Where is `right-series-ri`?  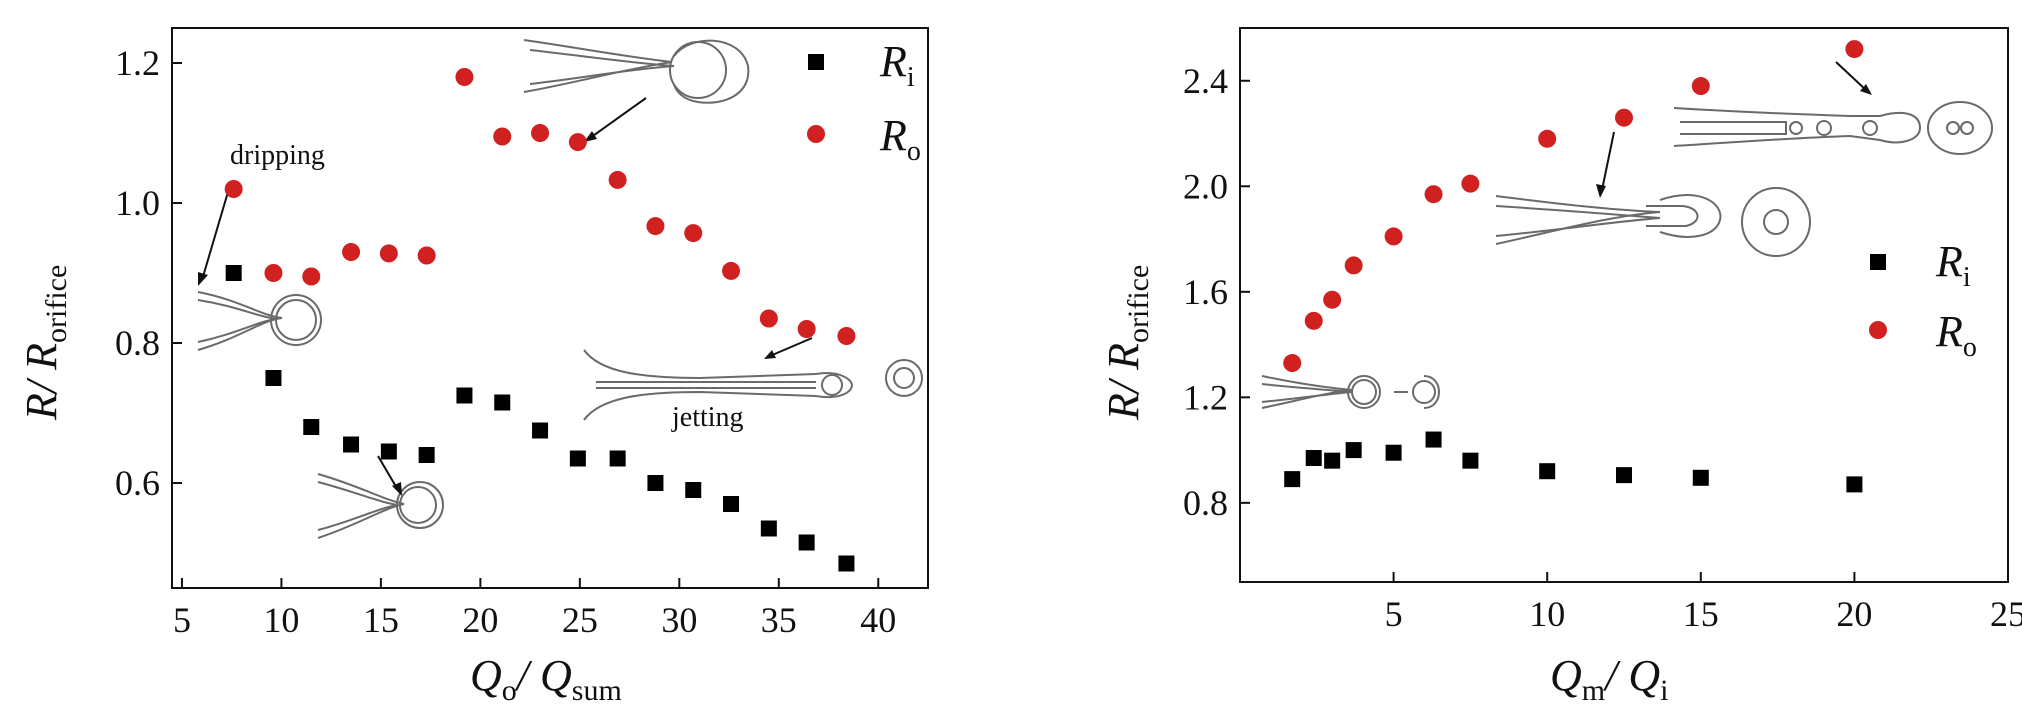 right-series-ri is located at coordinates (1573, 462).